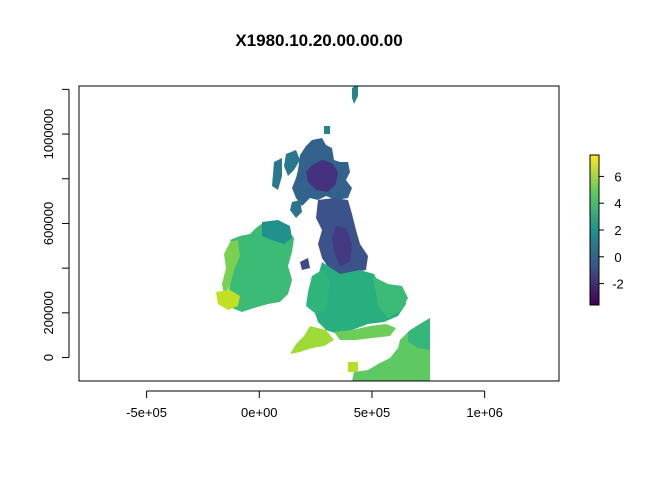 This screenshot has height=485, width=672. I want to click on y-tick-label: 200000, so click(48, 312).